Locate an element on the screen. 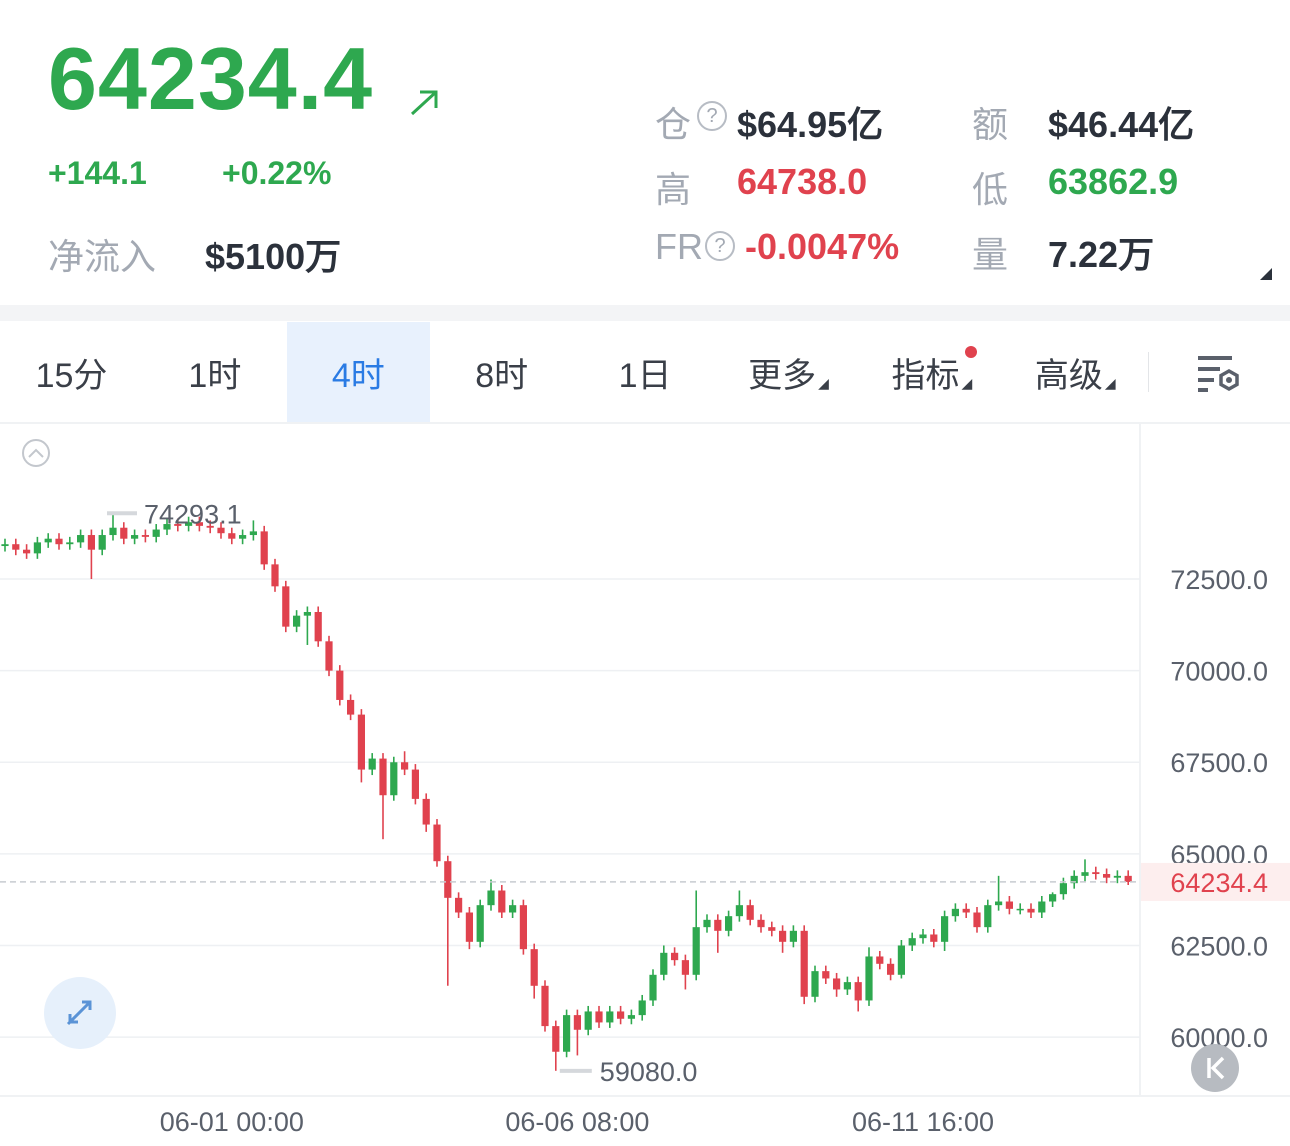 The width and height of the screenshot is (1290, 1146). timeframe-tab: 15分 is located at coordinates (71, 372).